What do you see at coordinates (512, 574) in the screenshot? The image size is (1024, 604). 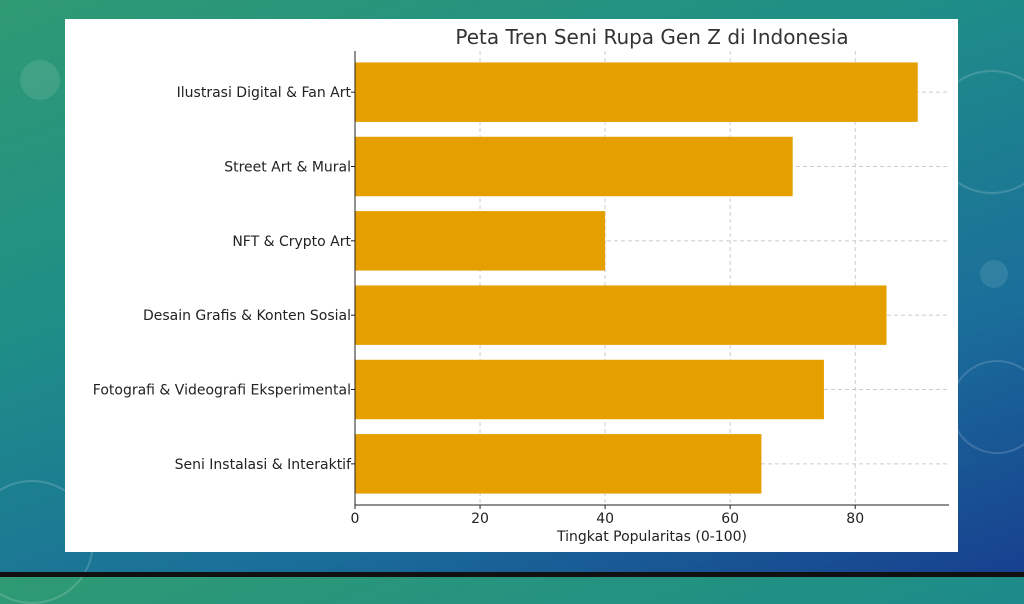 I see `bottom-bar` at bounding box center [512, 574].